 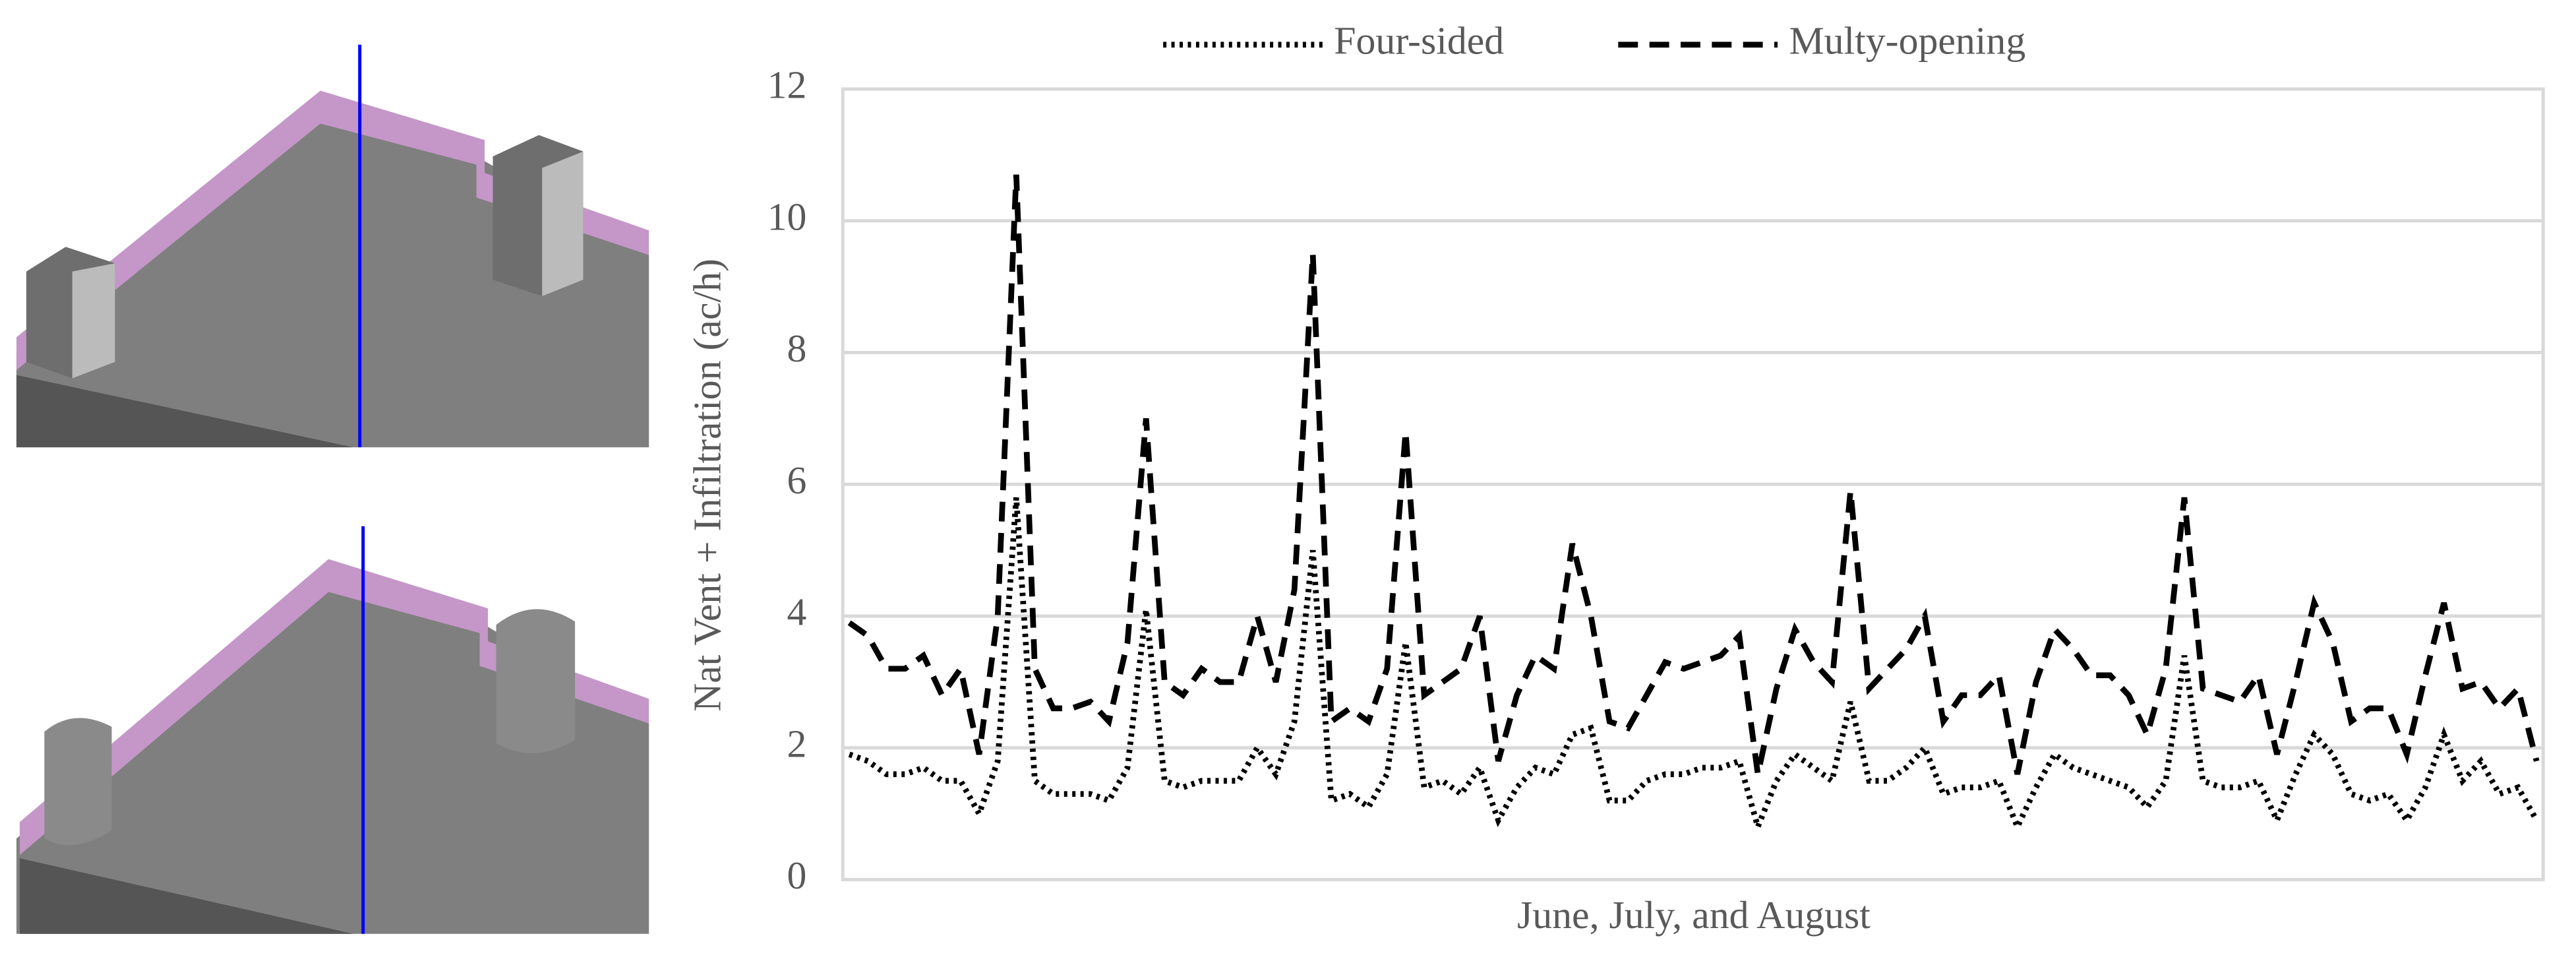 What do you see at coordinates (332, 246) in the screenshot?
I see `building-render-top` at bounding box center [332, 246].